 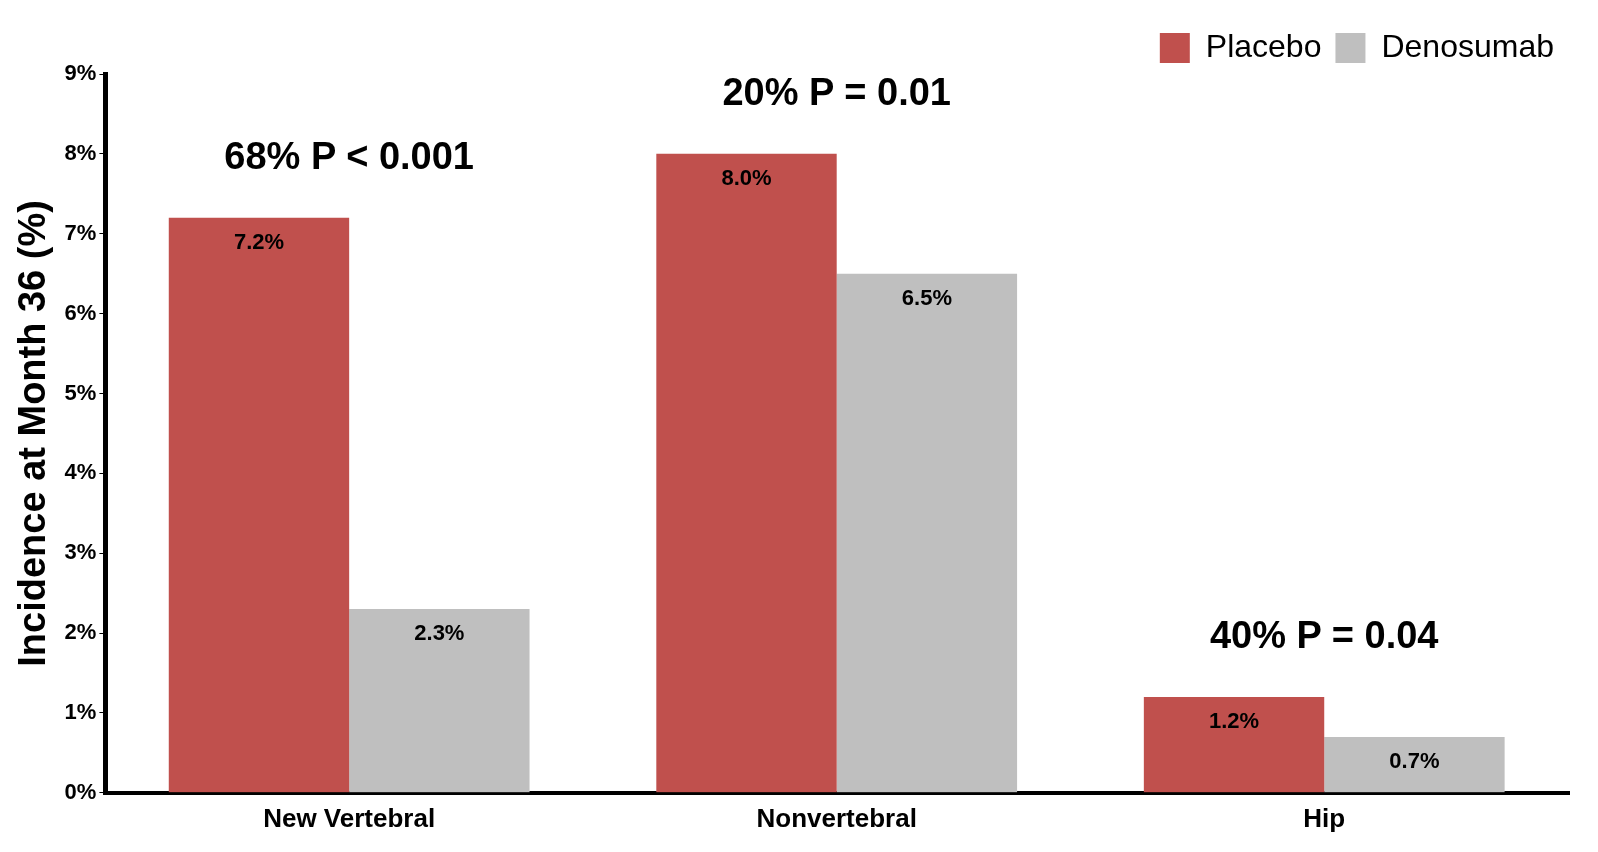 What do you see at coordinates (349, 156) in the screenshot?
I see `annotation: 68% P < 0.001` at bounding box center [349, 156].